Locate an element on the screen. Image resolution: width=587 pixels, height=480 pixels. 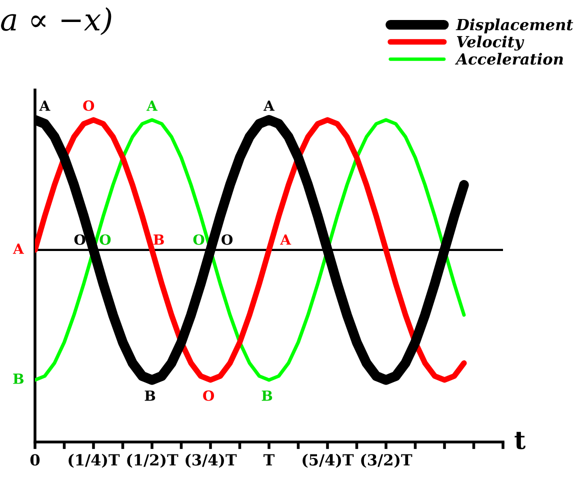
x-tick-label: T is located at coordinates (269, 460).